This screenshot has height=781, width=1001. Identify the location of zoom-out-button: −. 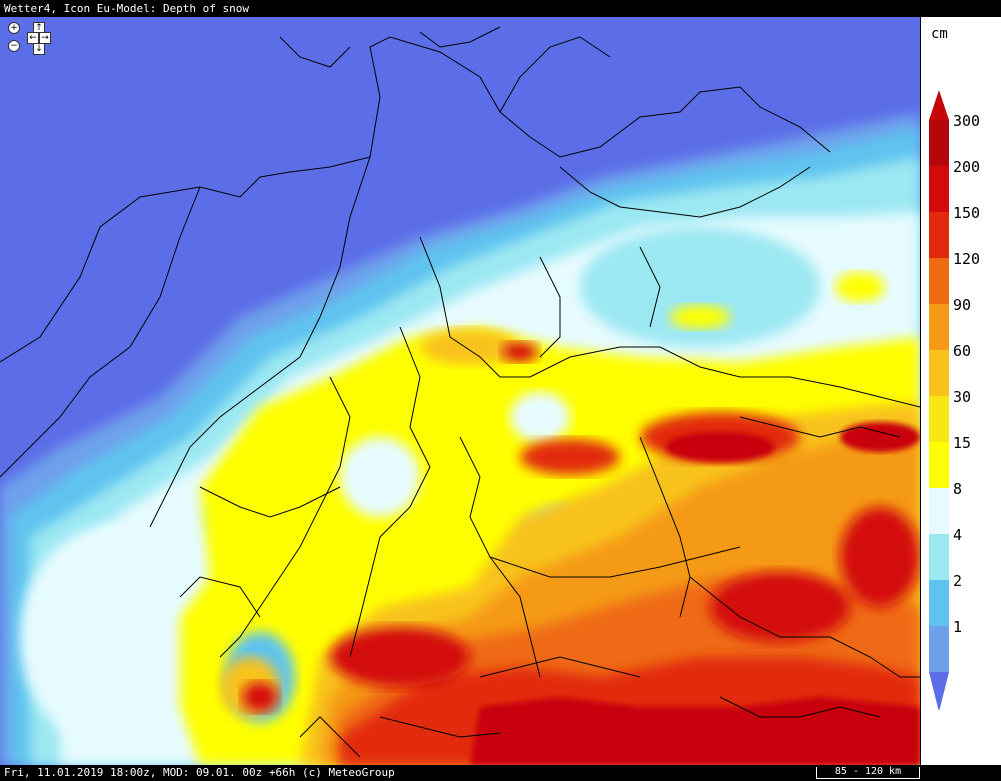
(14, 46).